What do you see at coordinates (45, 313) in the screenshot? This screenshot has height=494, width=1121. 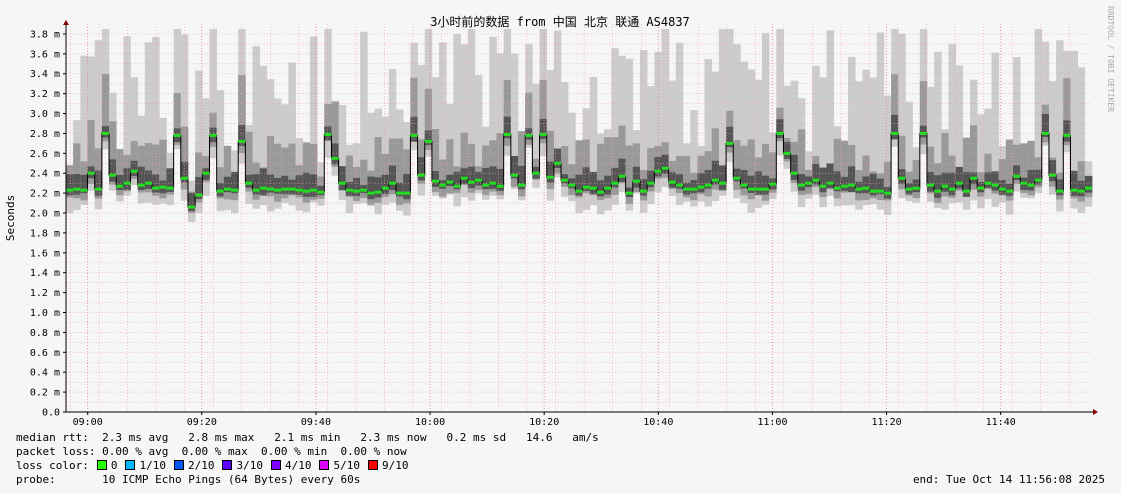 I see `y-tick-label: 1.0 m` at bounding box center [45, 313].